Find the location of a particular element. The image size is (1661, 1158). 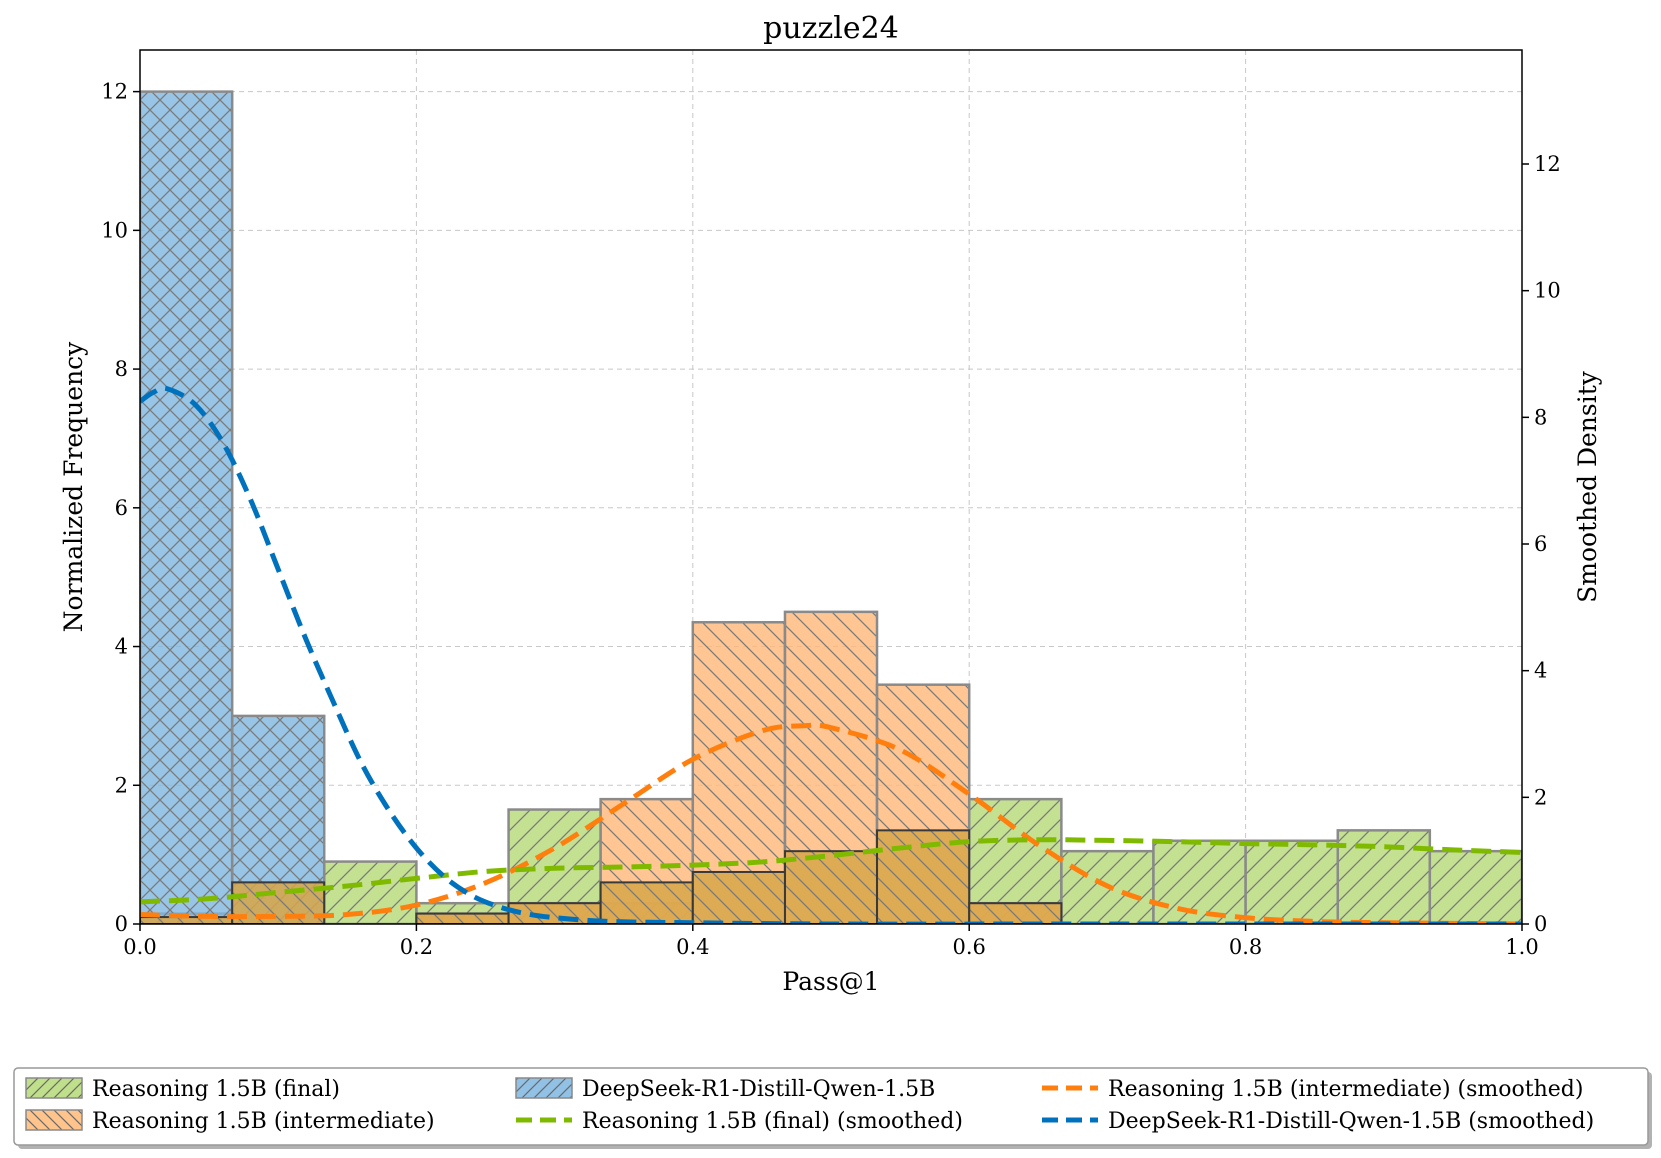

curve-reasoning-1-5b-intermediate-smoothed is located at coordinates (831, 823).